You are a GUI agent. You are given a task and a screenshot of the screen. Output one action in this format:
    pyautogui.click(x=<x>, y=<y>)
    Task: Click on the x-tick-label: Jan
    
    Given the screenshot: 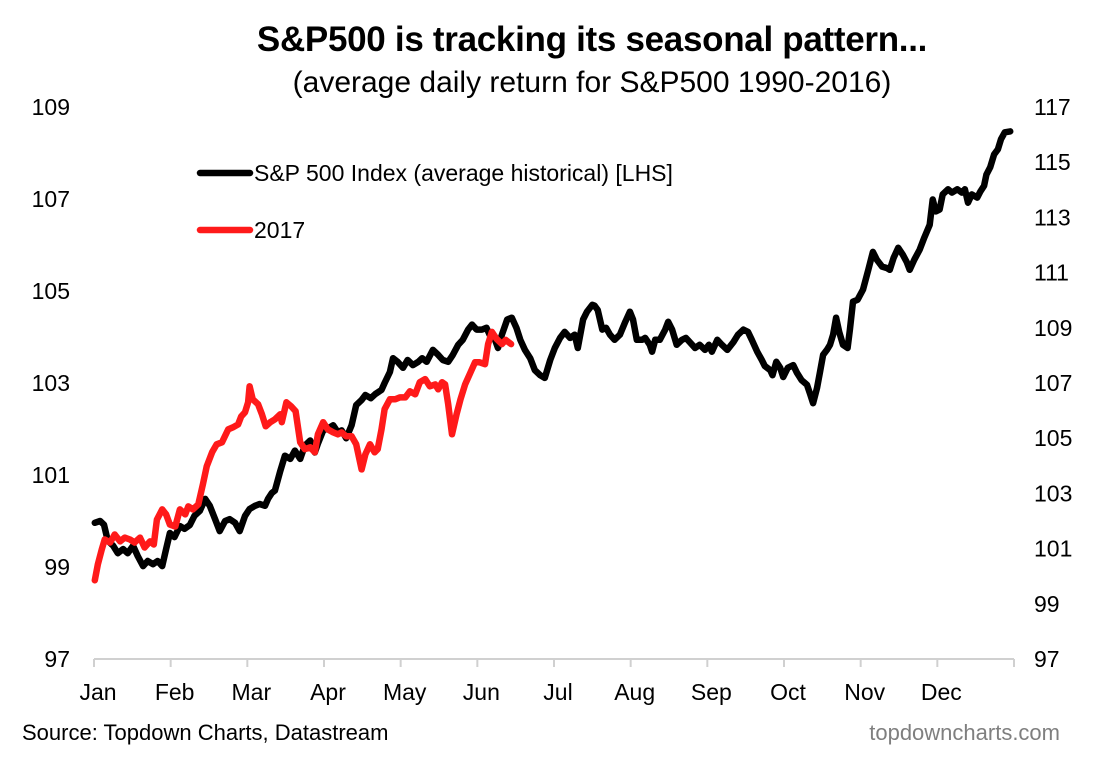 What is the action you would take?
    pyautogui.click(x=97, y=692)
    